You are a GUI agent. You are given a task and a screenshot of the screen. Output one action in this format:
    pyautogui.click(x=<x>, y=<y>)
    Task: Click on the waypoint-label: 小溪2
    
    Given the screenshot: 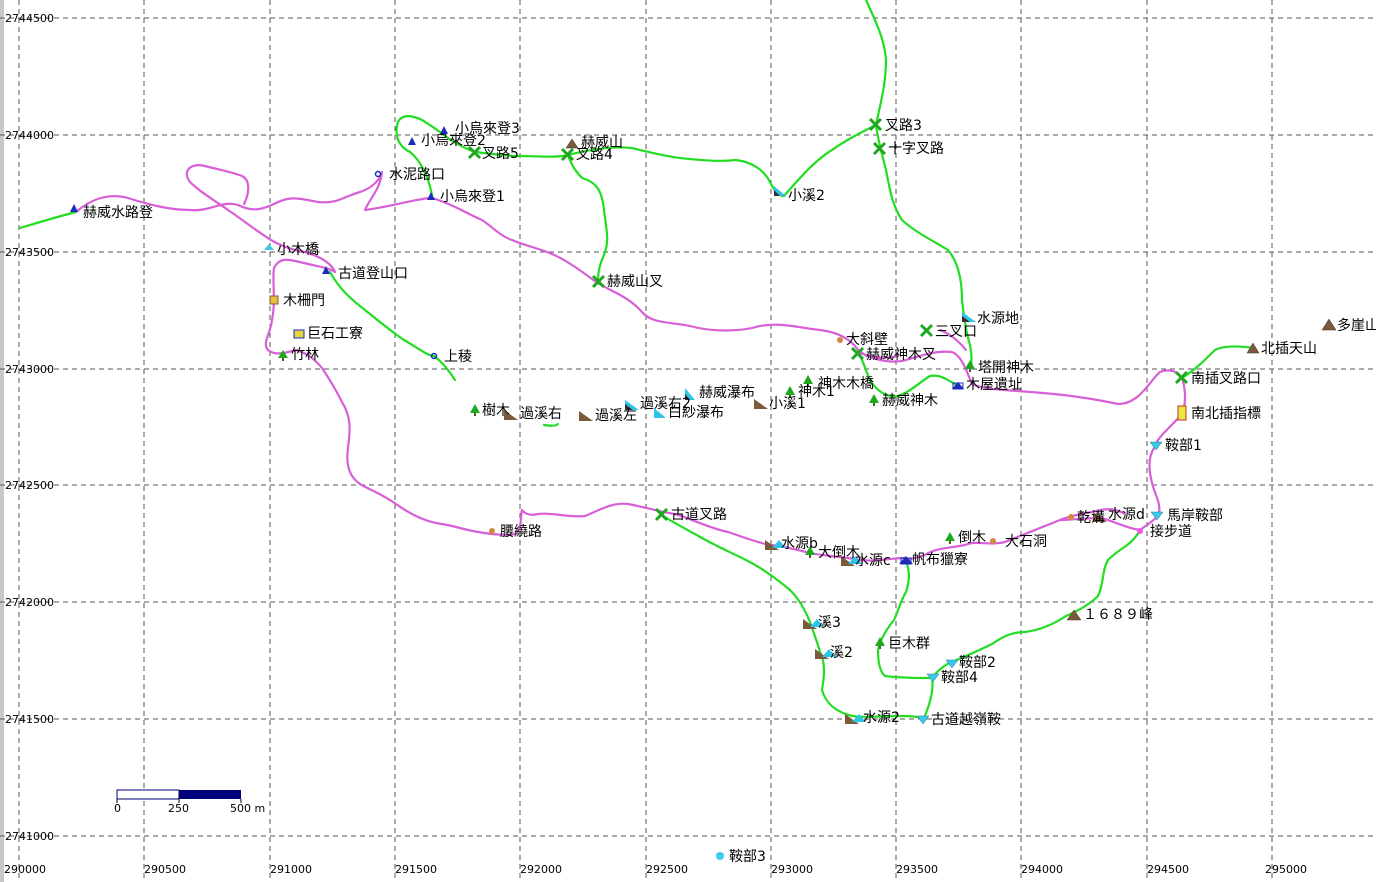 What is the action you would take?
    pyautogui.click(x=806, y=196)
    